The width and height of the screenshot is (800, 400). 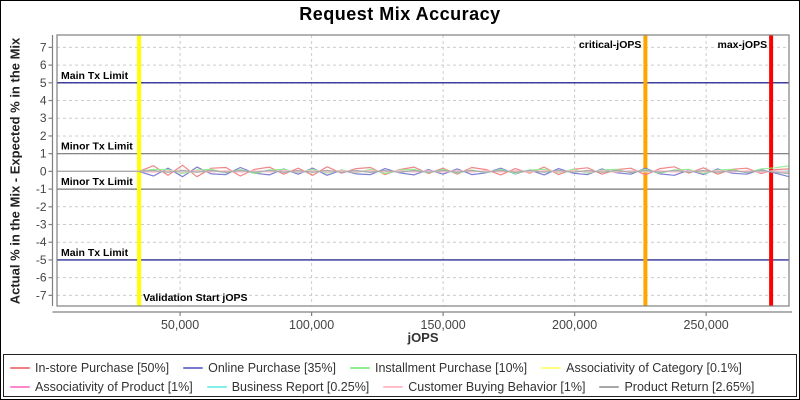 What do you see at coordinates (43, 118) in the screenshot?
I see `y-tick-label: 3` at bounding box center [43, 118].